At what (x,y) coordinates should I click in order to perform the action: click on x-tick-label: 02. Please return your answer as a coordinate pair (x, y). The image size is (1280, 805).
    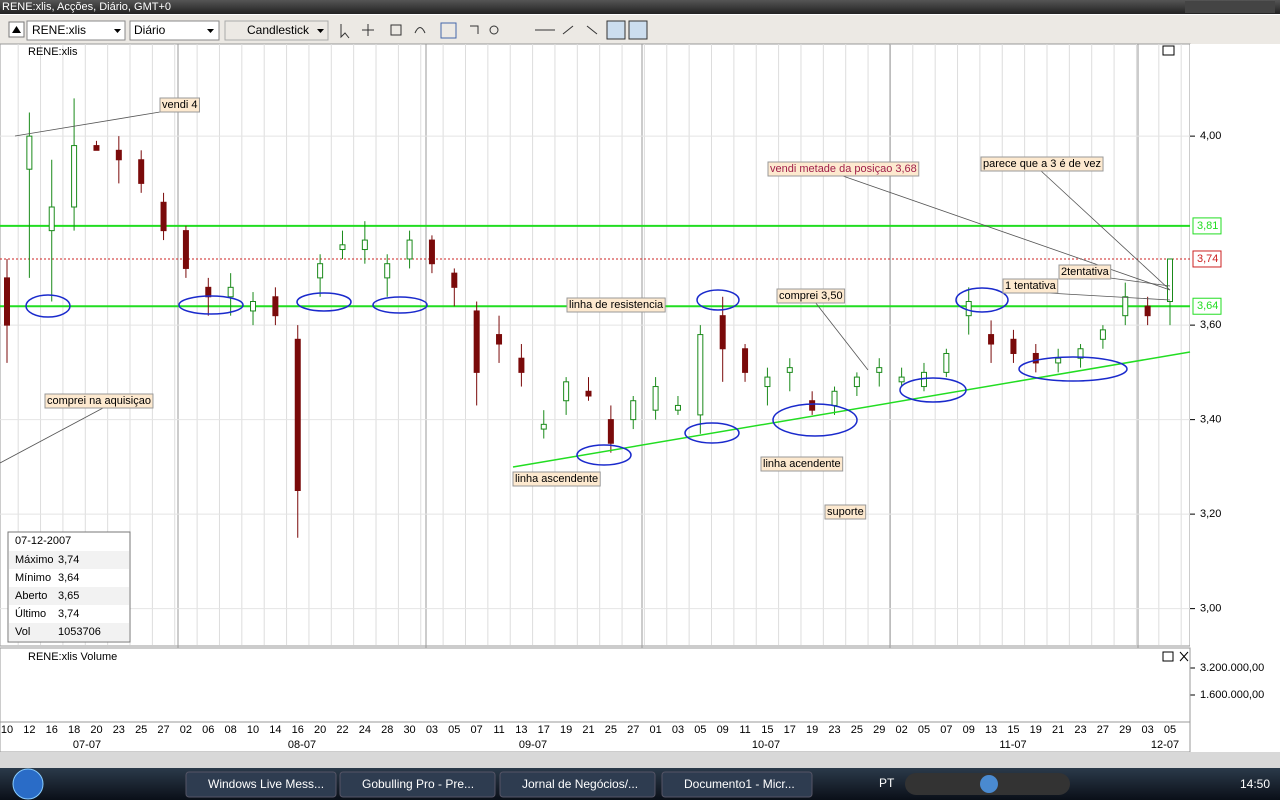
    Looking at the image, I should click on (901, 730).